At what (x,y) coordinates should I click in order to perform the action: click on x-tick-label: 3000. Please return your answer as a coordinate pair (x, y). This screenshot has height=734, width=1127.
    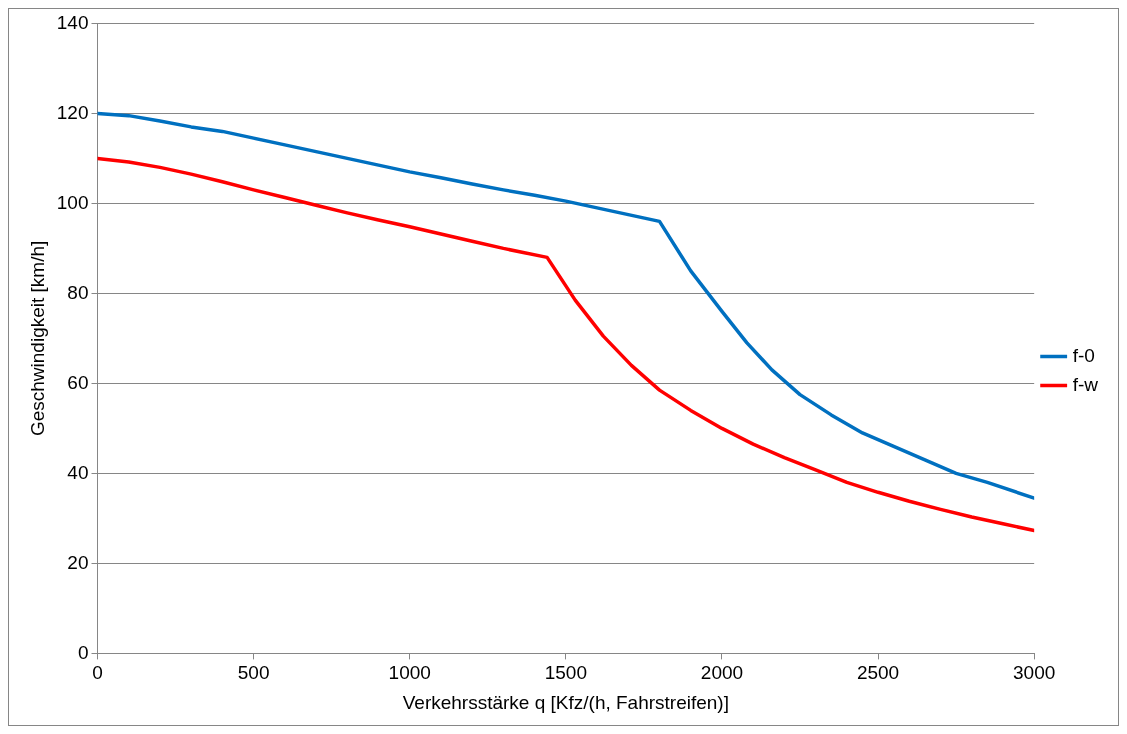
    Looking at the image, I should click on (1034, 673).